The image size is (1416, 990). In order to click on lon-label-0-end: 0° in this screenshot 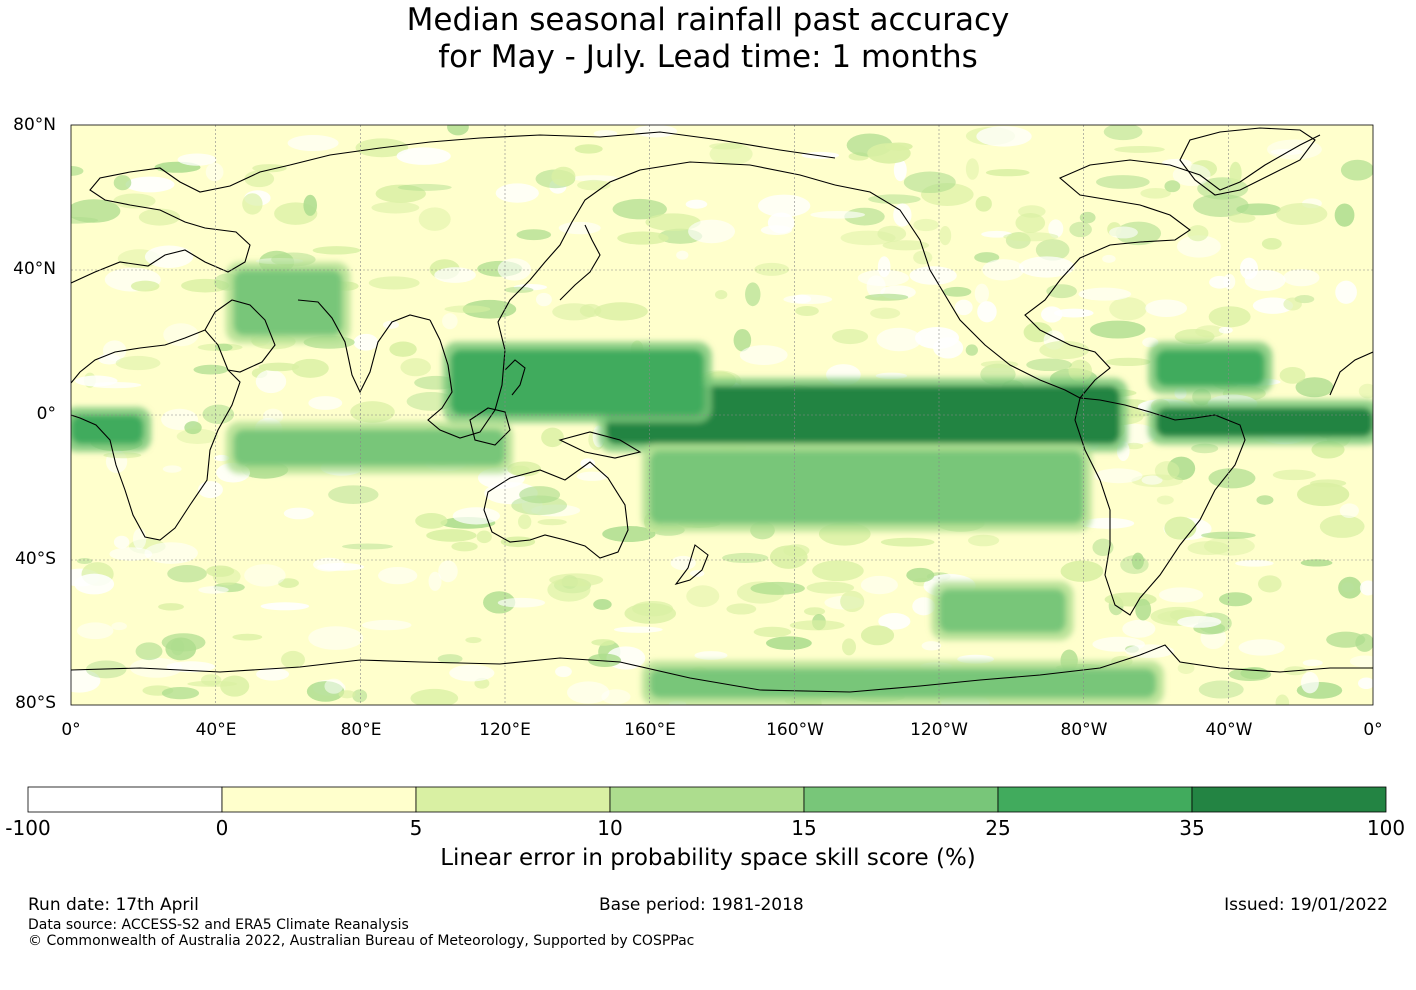, I will do `click(1373, 730)`.